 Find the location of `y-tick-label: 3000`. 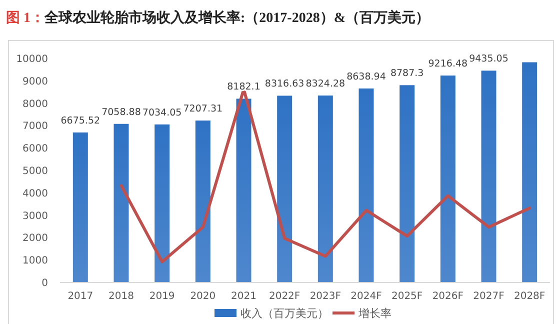

y-tick-label: 3000 is located at coordinates (35, 216).